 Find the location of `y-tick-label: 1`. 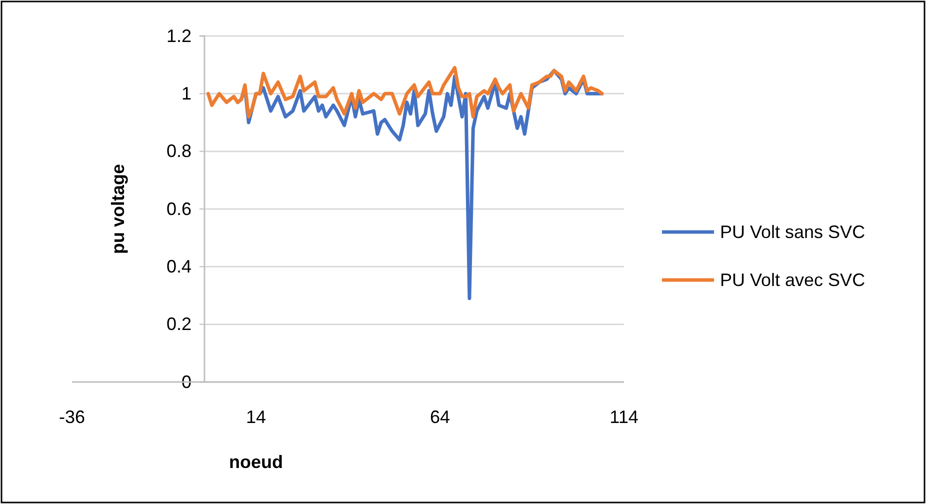

y-tick-label: 1 is located at coordinates (186, 93).